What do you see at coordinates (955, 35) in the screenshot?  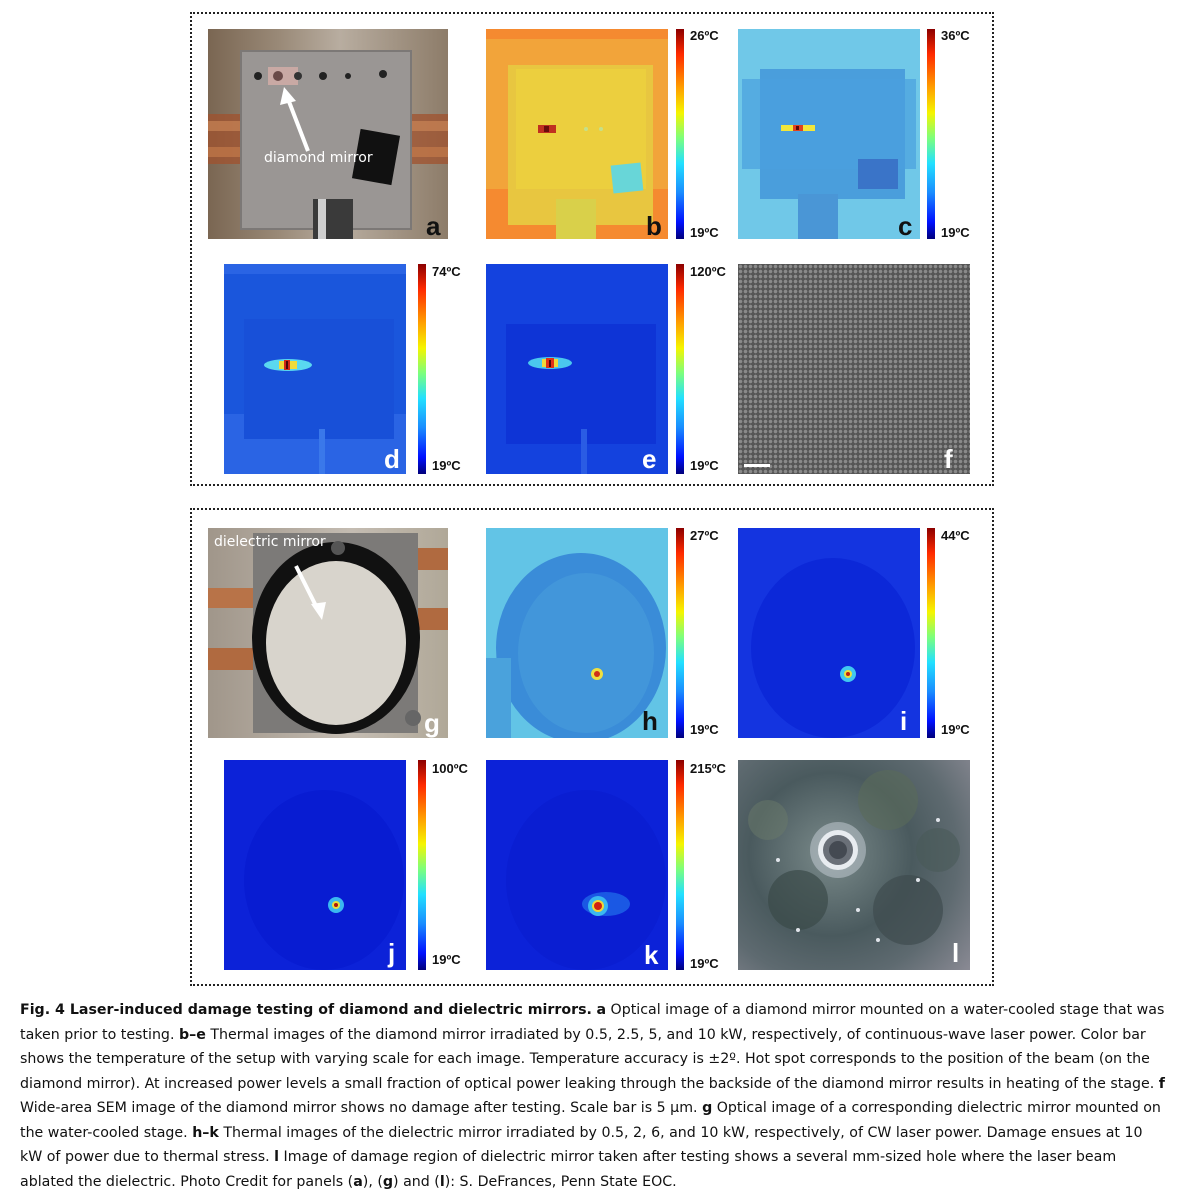 I see `panel-c-max-temp: 36ºC` at bounding box center [955, 35].